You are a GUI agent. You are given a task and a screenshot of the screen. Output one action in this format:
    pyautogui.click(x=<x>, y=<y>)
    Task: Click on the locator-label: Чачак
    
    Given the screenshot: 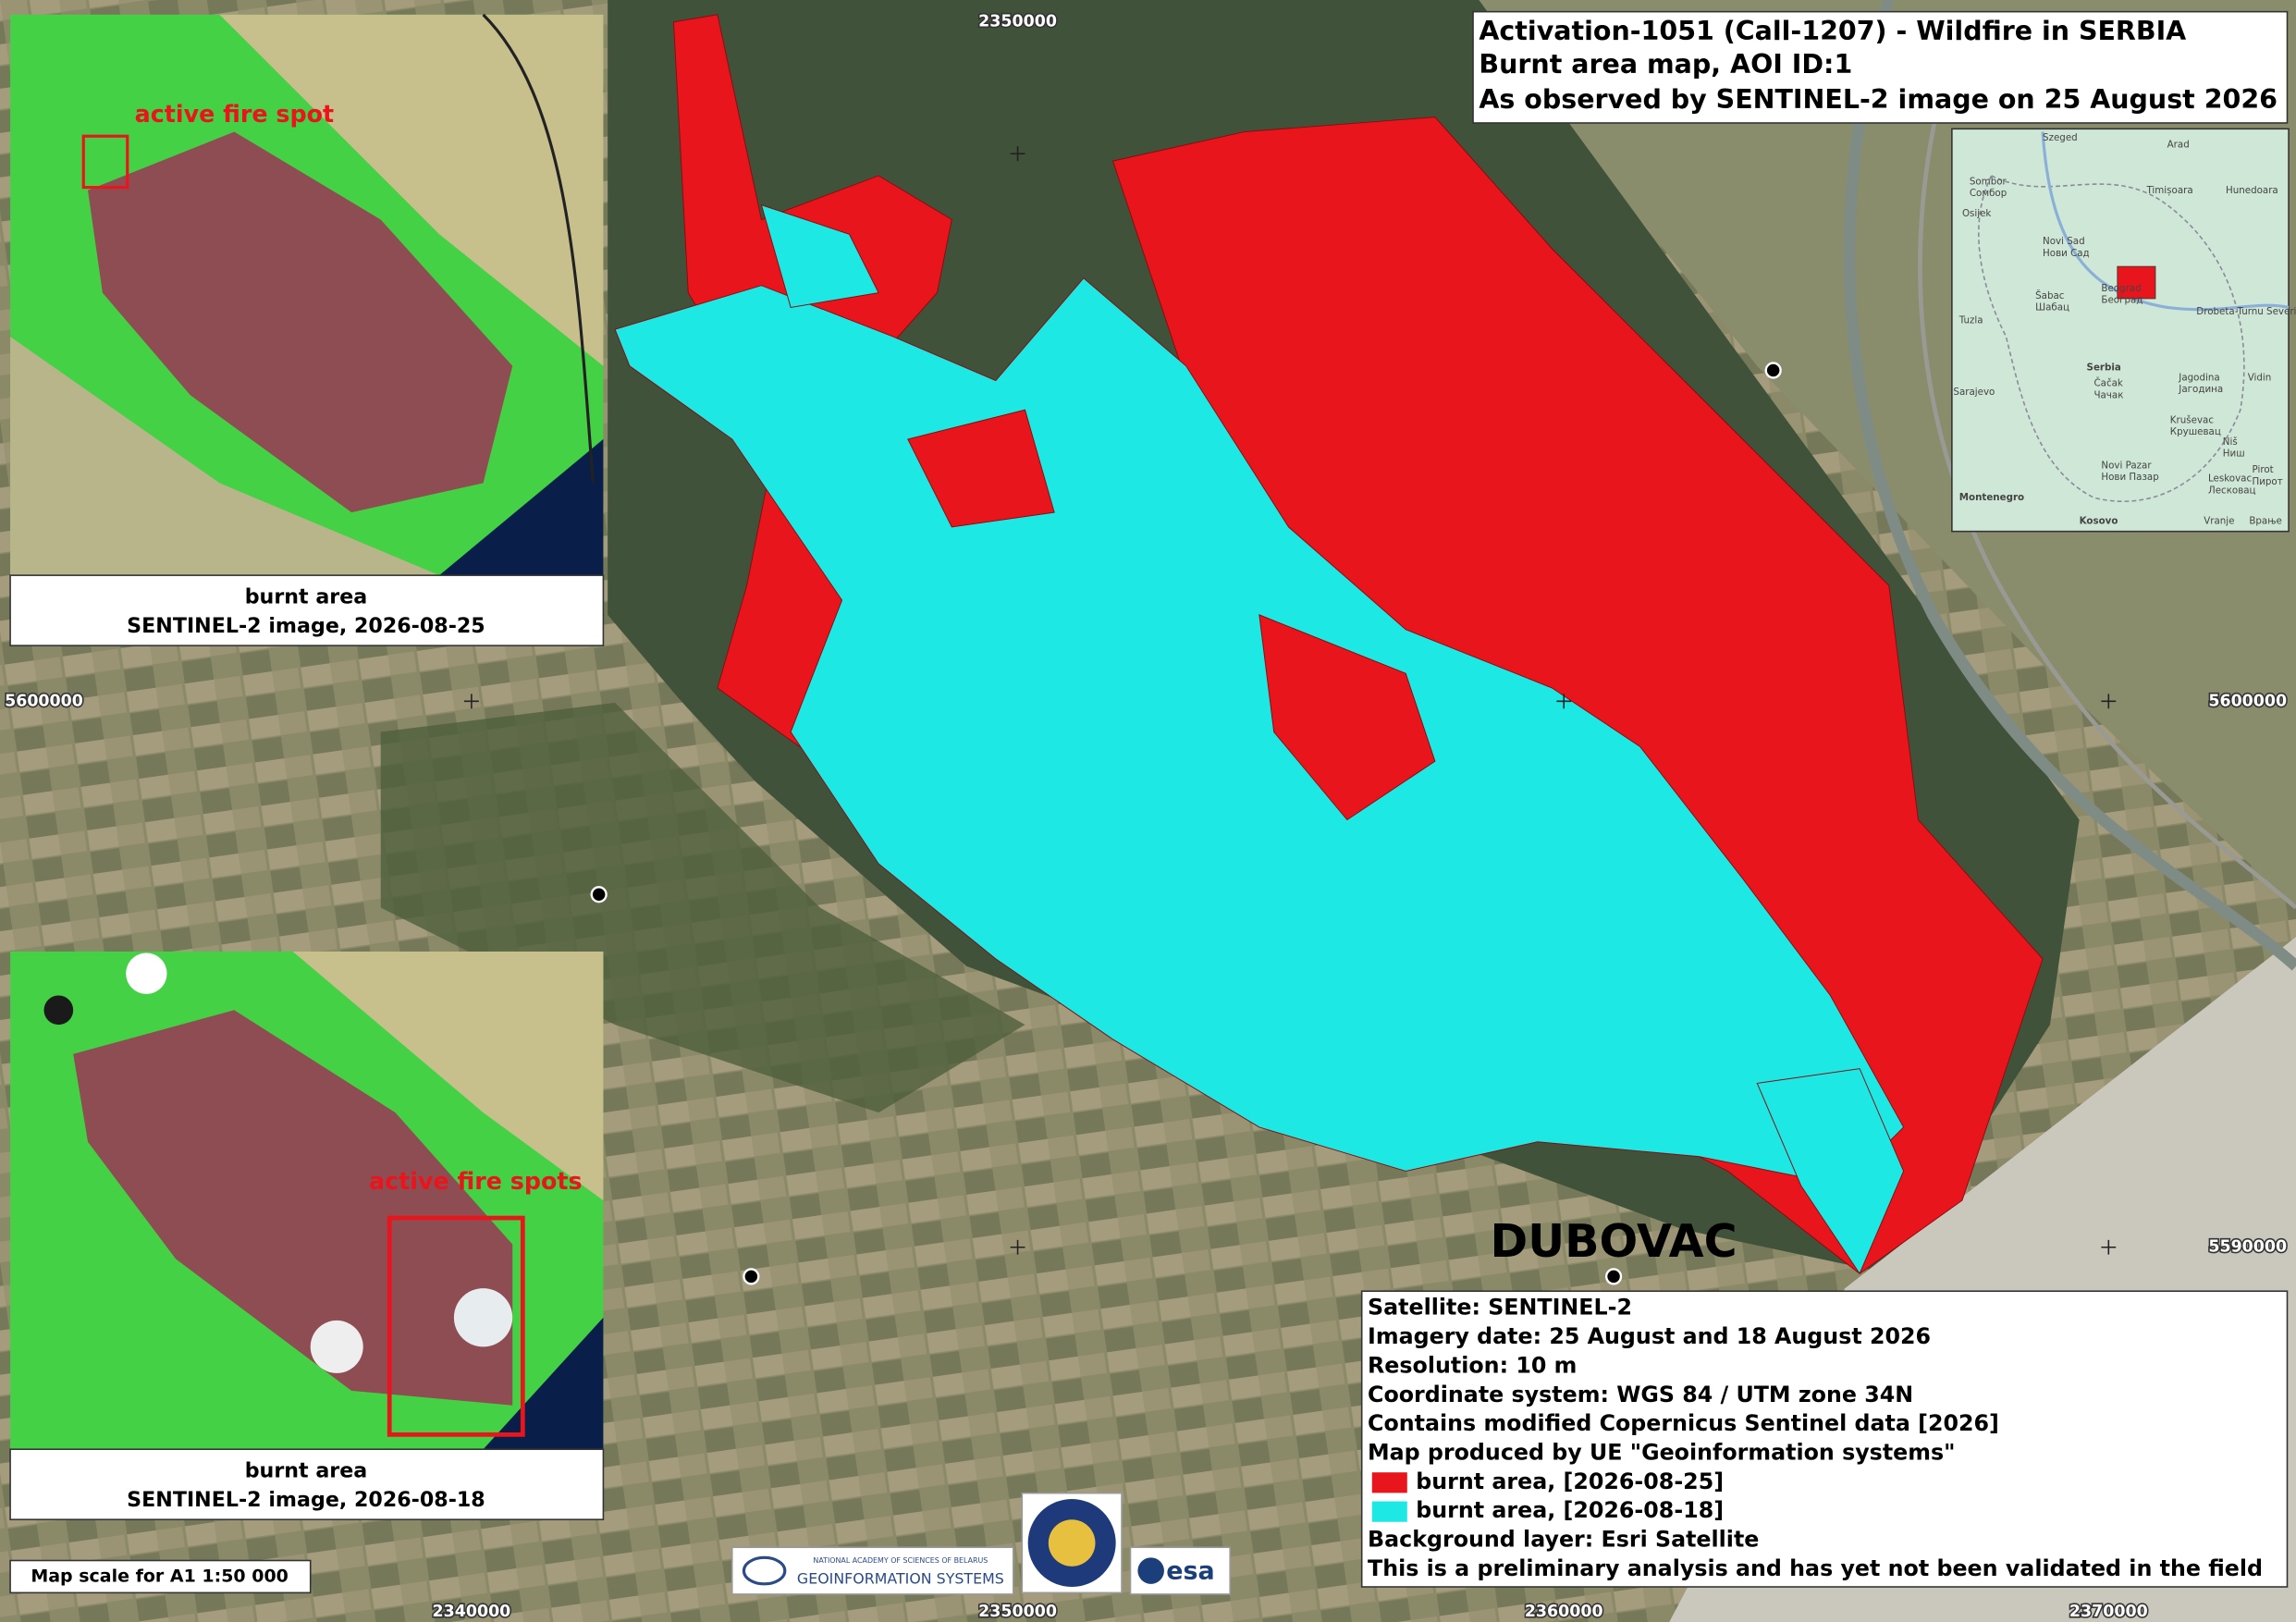 What is the action you would take?
    pyautogui.click(x=2108, y=394)
    